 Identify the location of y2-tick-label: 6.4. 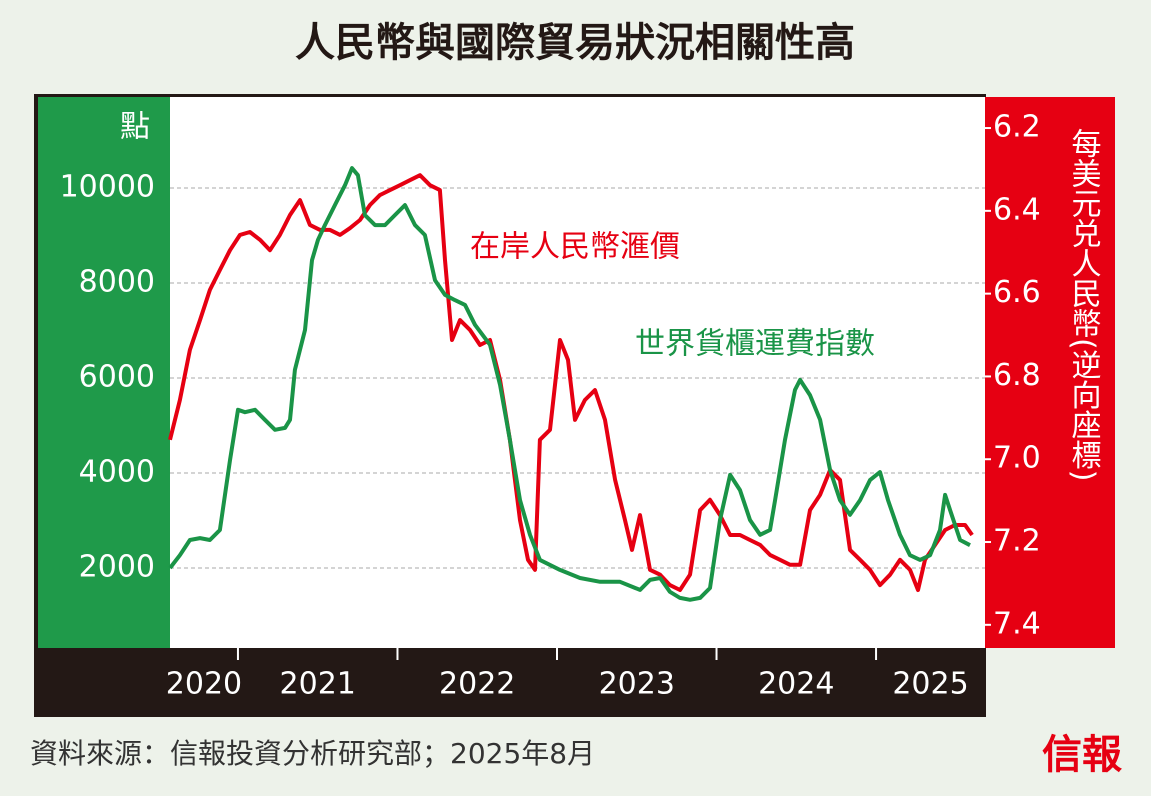
(1017, 209).